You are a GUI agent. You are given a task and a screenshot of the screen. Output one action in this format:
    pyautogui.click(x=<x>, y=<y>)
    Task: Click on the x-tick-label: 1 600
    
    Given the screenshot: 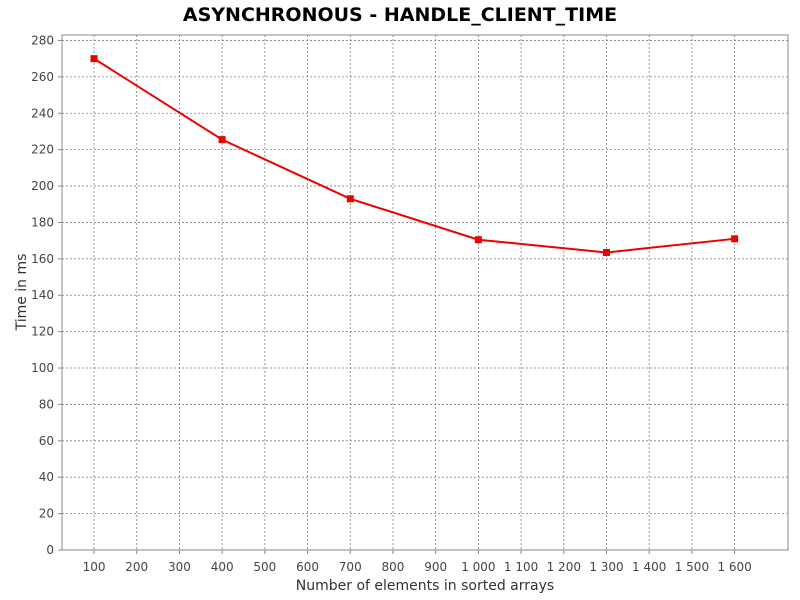 What is the action you would take?
    pyautogui.click(x=734, y=567)
    